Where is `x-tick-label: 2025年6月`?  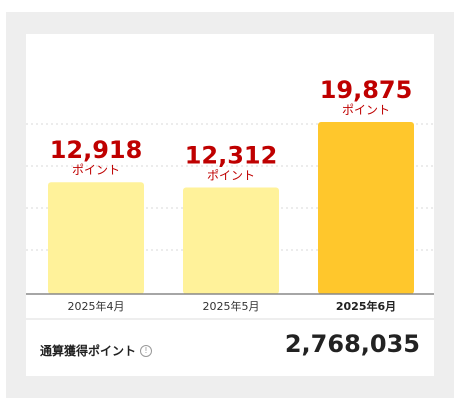
x-tick-label: 2025年6月 is located at coordinates (366, 306).